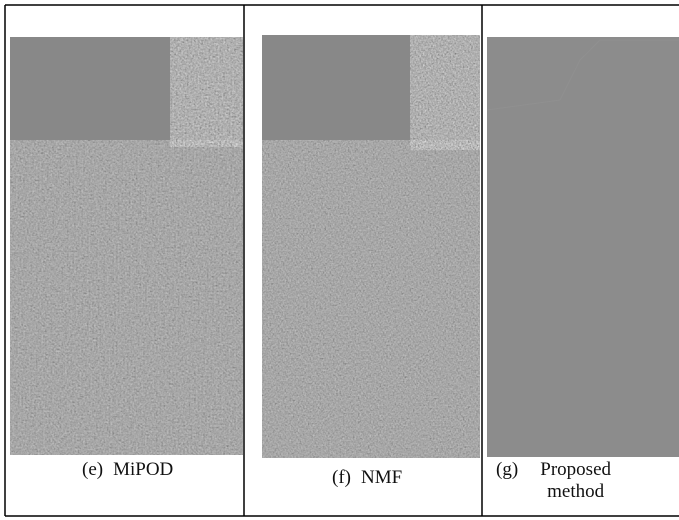  What do you see at coordinates (381, 477) in the screenshot?
I see `caption-text: NMF` at bounding box center [381, 477].